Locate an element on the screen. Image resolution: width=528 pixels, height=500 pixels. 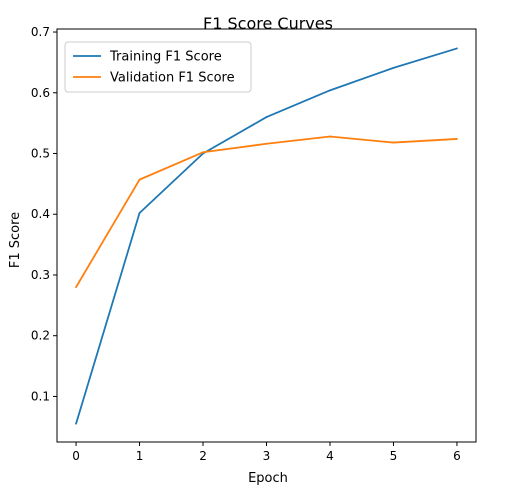
y-tick-label: 0.2 is located at coordinates (40, 336).